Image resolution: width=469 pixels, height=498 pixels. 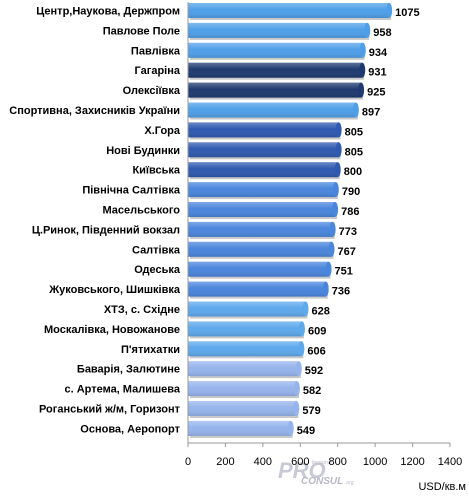 What do you see at coordinates (322, 463) in the screenshot?
I see `watermark-tiny: fessional` at bounding box center [322, 463].